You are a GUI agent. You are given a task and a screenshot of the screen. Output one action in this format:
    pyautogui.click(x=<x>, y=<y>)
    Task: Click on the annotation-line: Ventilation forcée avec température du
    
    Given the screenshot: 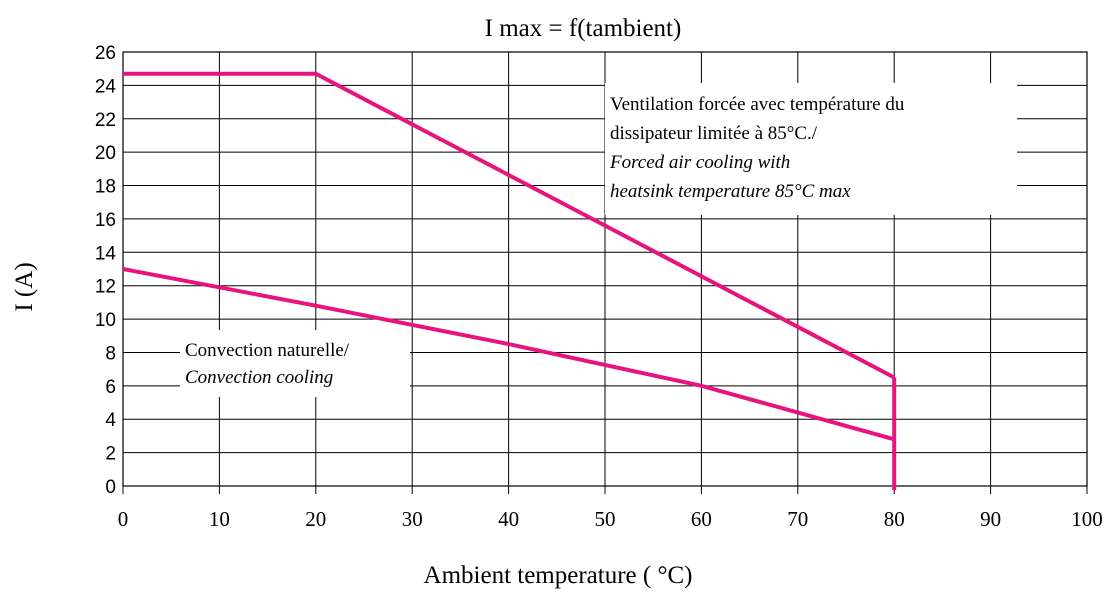 What is the action you would take?
    pyautogui.click(x=757, y=104)
    